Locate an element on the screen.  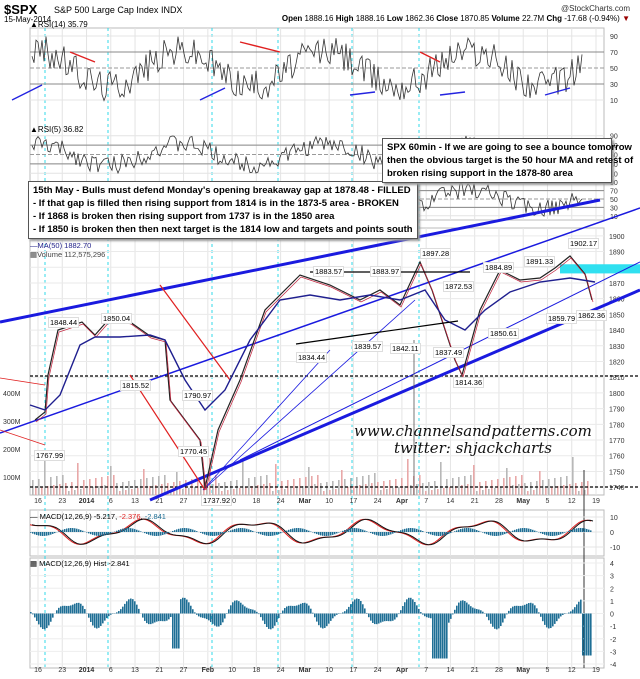
svg-text: 19 is located at coordinates (596, 501).